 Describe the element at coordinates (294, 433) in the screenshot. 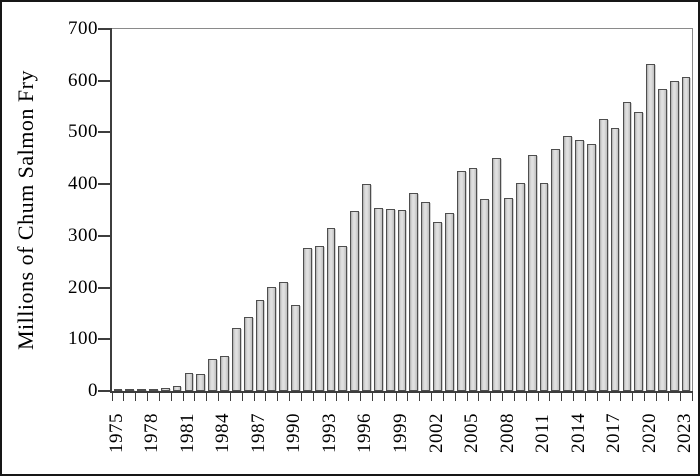

I see `x-axis-label-1990: 1990` at that location.